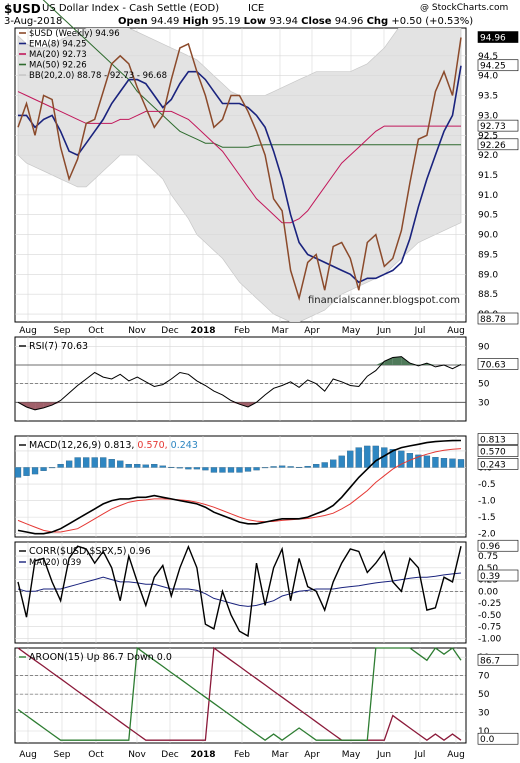 Image resolution: width=520 pixels, height=763 pixels. What do you see at coordinates (195, 21) in the screenshot?
I see `high-label: High` at bounding box center [195, 21].